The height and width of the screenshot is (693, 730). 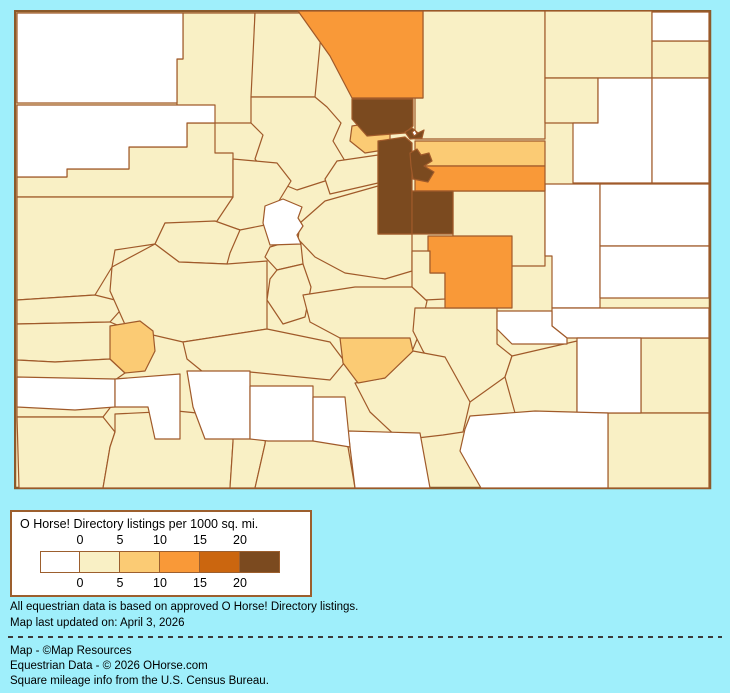 What do you see at coordinates (422, 165) in the screenshot?
I see `county-denver` at bounding box center [422, 165].